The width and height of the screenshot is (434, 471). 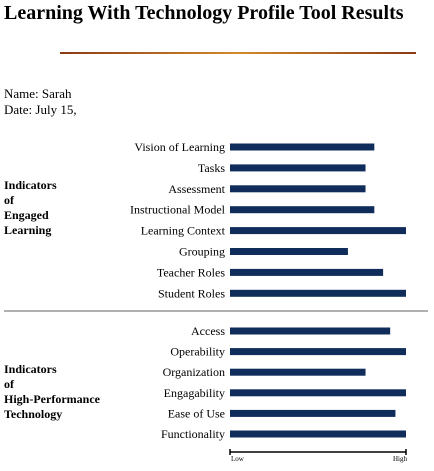 I want to click on group-label-line: High-Performance, so click(x=52, y=399).